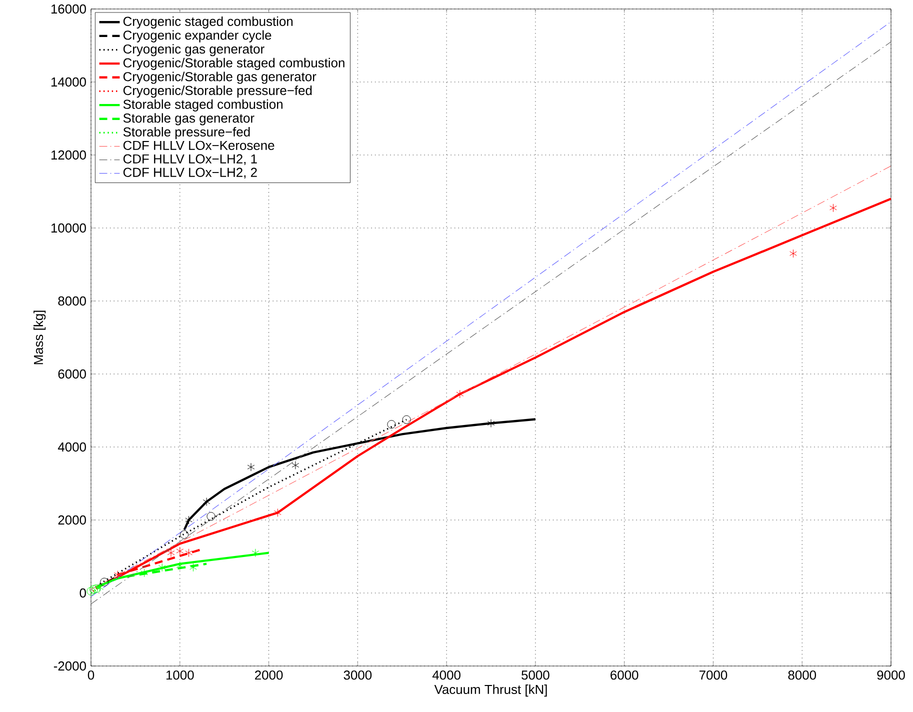 The width and height of the screenshot is (913, 712). What do you see at coordinates (624, 675) in the screenshot?
I see `x-tick-label: 6000` at bounding box center [624, 675].